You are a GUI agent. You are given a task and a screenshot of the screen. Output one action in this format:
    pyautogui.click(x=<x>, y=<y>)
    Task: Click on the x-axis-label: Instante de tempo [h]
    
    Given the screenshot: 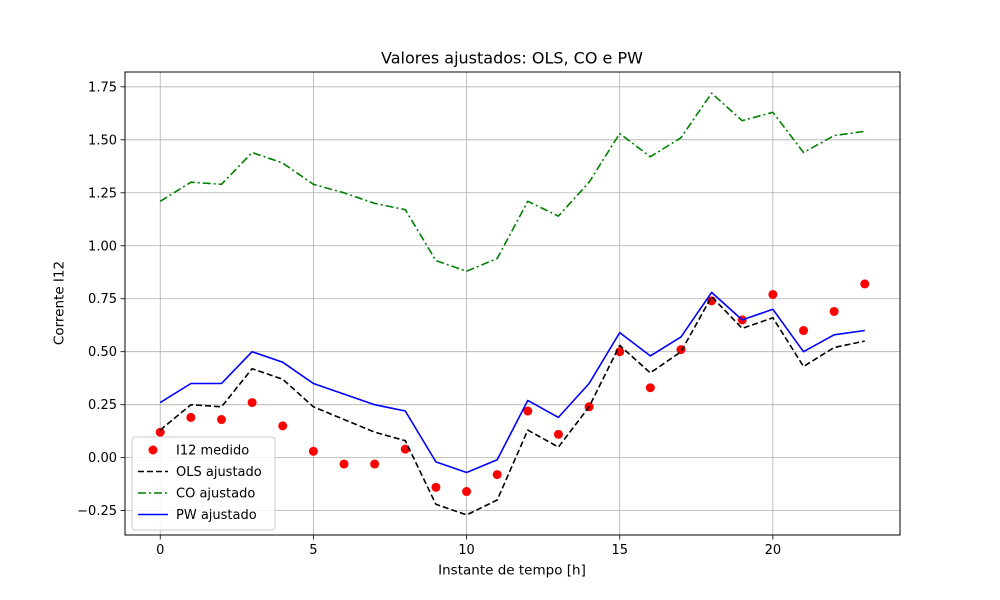 What is the action you would take?
    pyautogui.click(x=512, y=571)
    